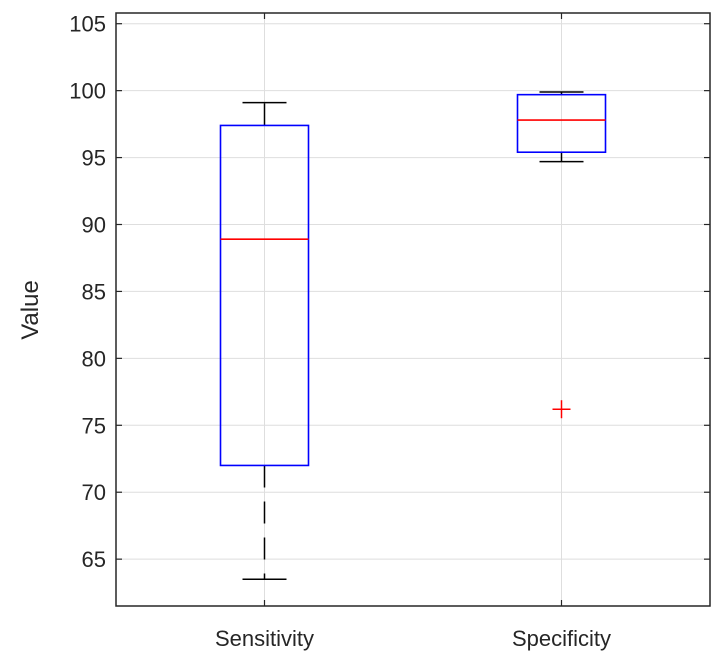  I want to click on y-tick-label: 80, so click(94, 358).